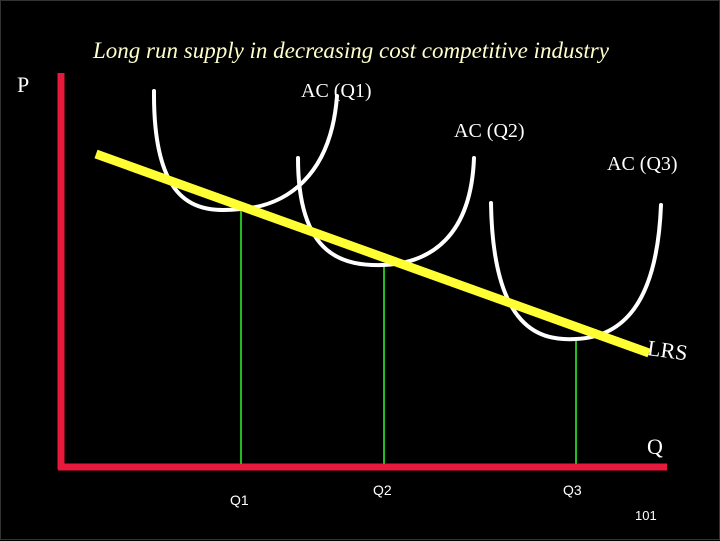  Describe the element at coordinates (572, 490) in the screenshot. I see `quantity-label-3: Q3` at that location.